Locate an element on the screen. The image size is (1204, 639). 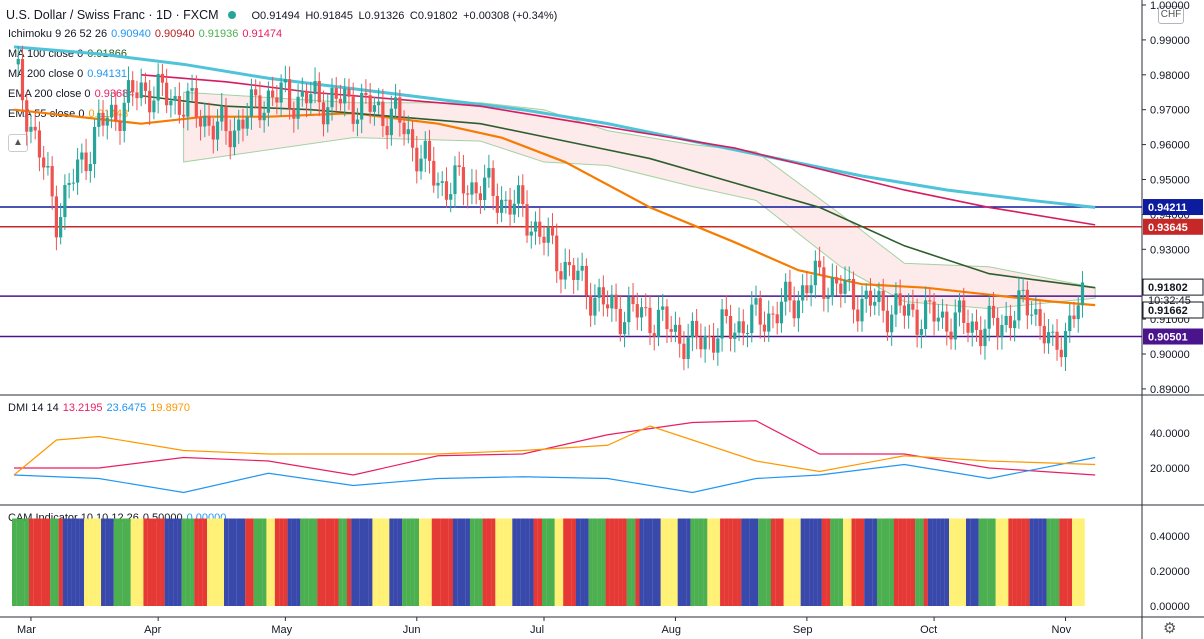
dmi-legend: DMI 14 14 13.2195 23.6475 19.8970 is located at coordinates (99, 408).